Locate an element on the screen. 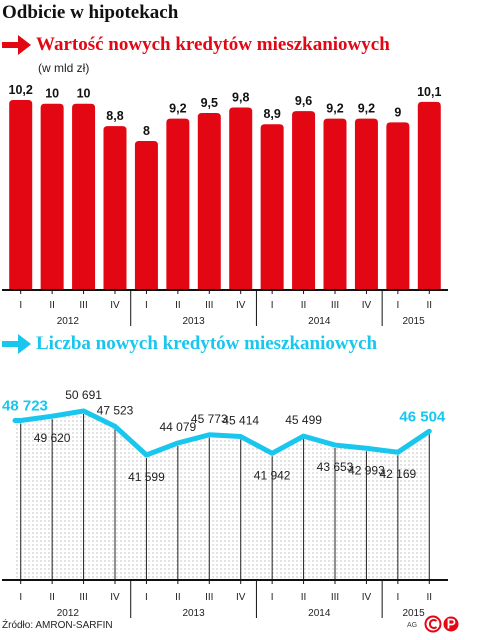 The height and width of the screenshot is (640, 478). bar-value-label: 9,6 is located at coordinates (303, 101).